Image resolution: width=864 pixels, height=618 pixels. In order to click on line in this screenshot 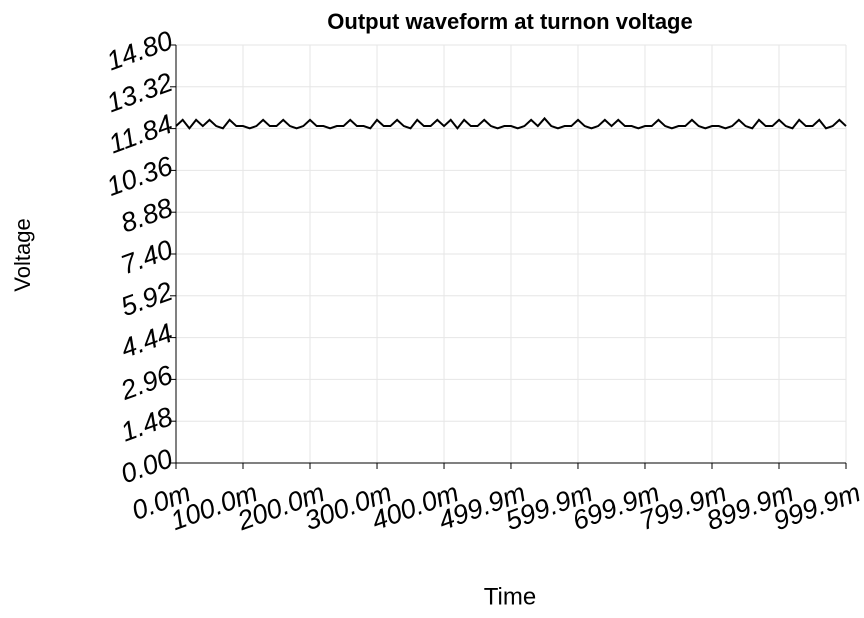, I will do `click(511, 123)`.